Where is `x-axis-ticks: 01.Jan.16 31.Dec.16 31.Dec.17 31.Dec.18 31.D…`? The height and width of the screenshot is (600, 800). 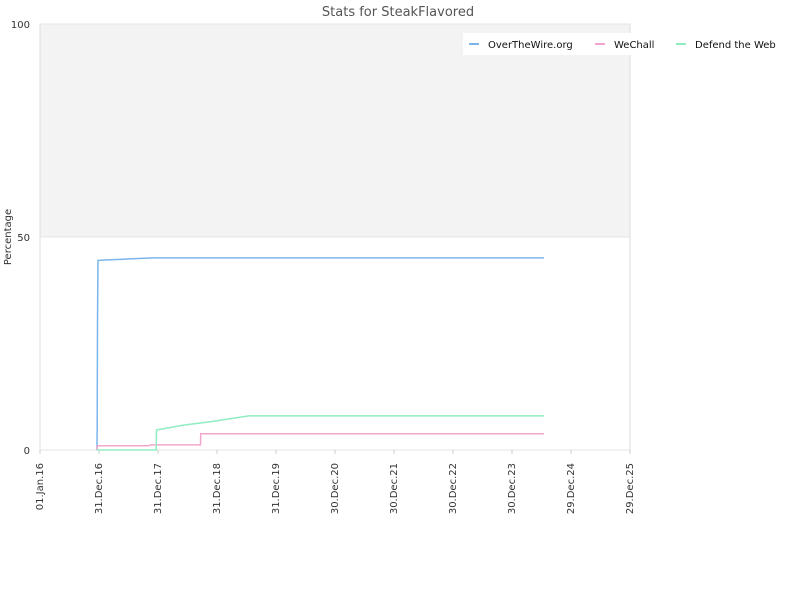 x-axis-ticks: 01.Jan.16 31.Dec.16 31.Dec.17 31.Dec.18 31.D… is located at coordinates (335, 482).